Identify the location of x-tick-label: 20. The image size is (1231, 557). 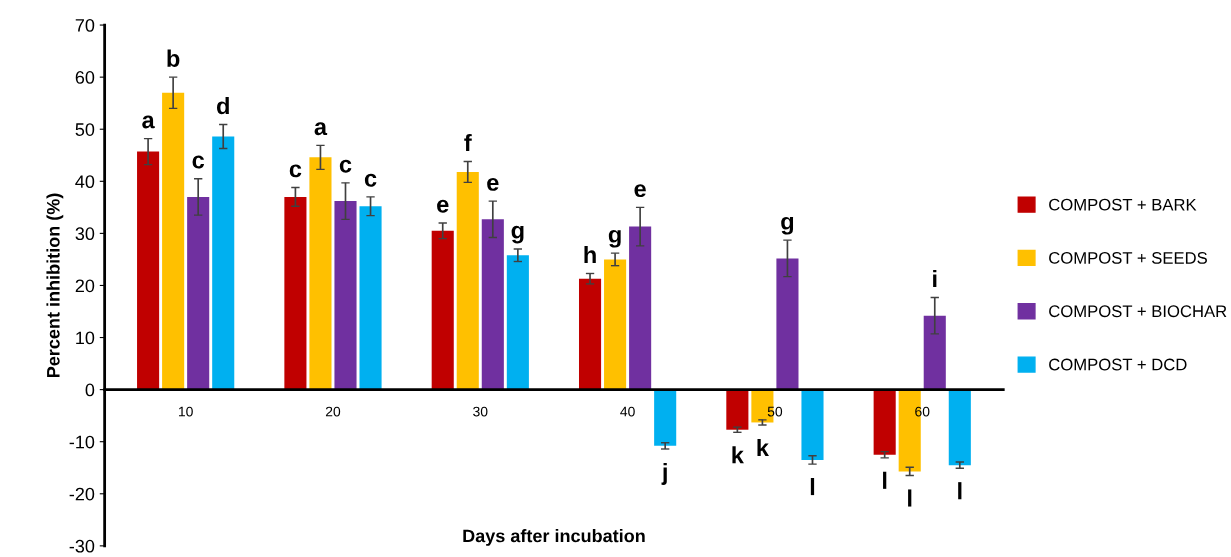
(333, 411).